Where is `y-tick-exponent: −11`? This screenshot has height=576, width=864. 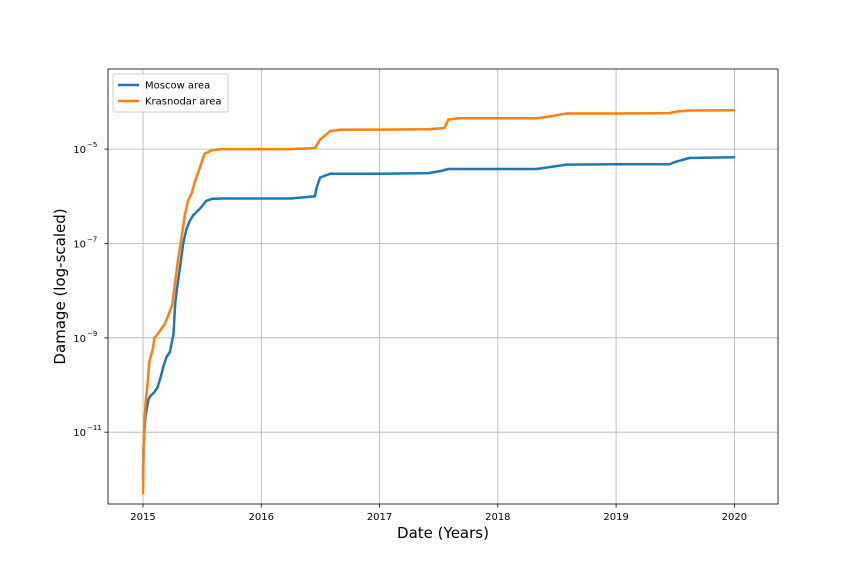
y-tick-exponent: −11 is located at coordinates (94, 428).